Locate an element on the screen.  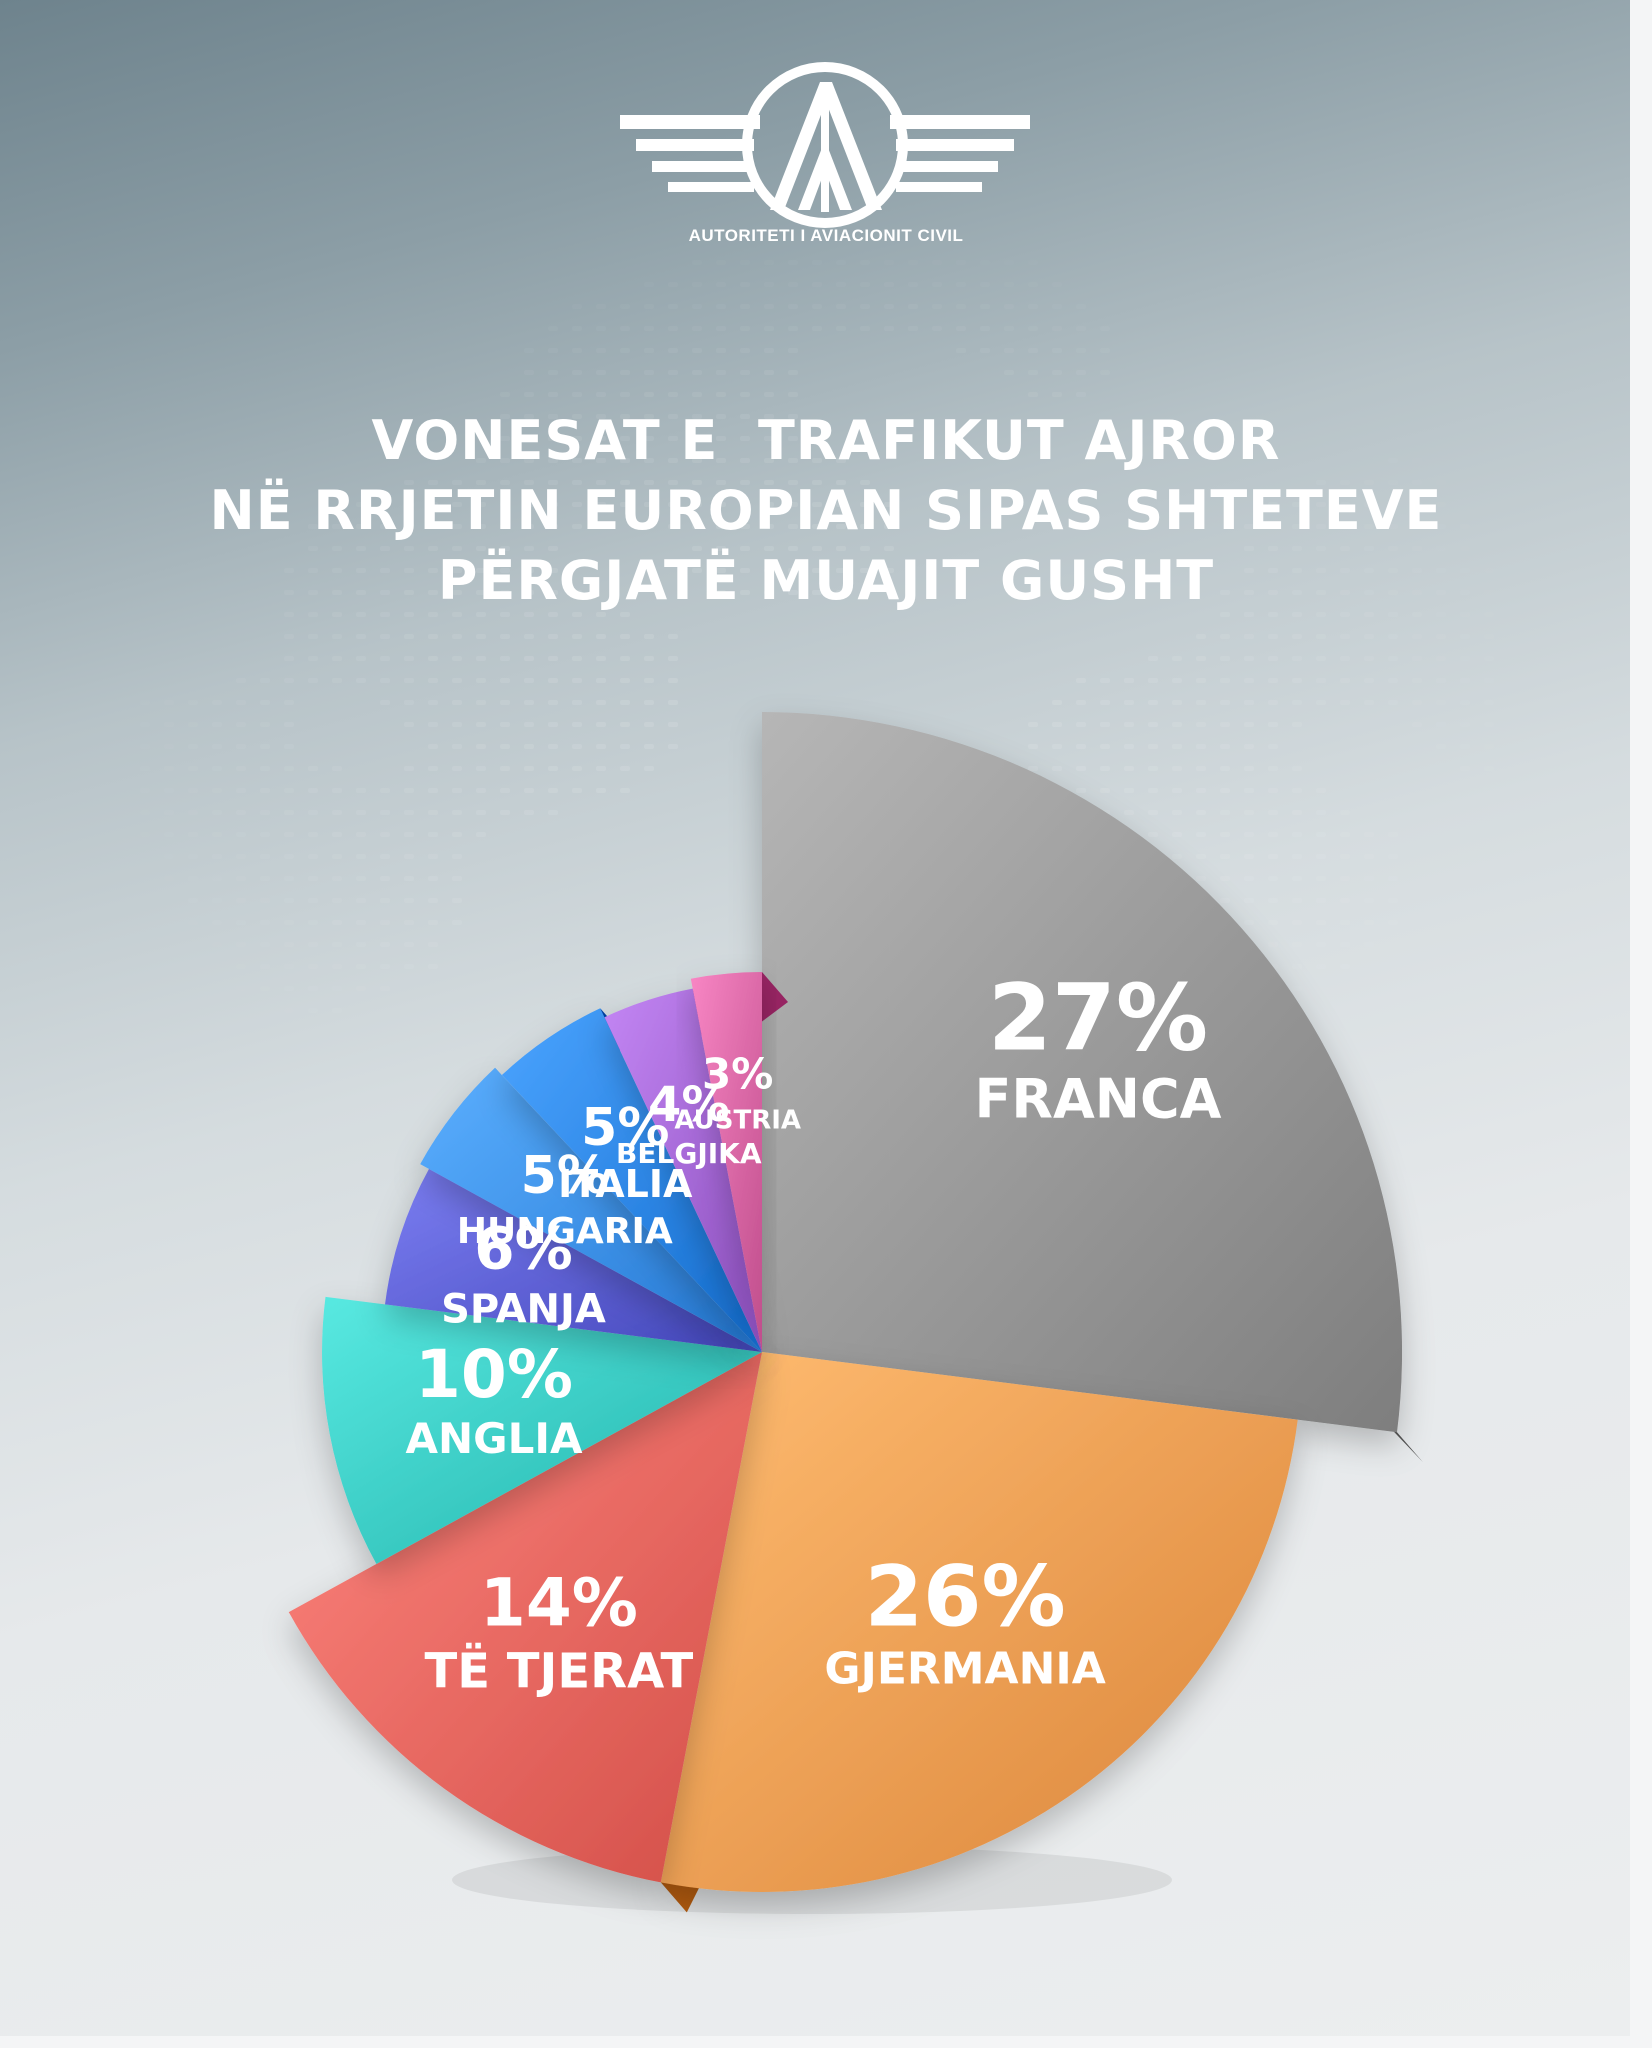
pie-slice-austria is located at coordinates (726, 1161).